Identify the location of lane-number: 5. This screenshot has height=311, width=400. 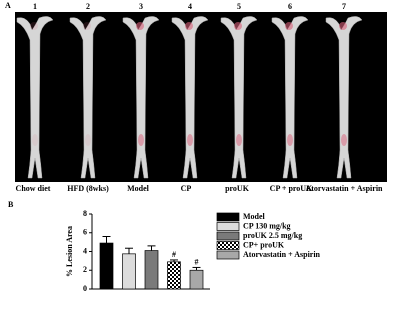
(239, 6).